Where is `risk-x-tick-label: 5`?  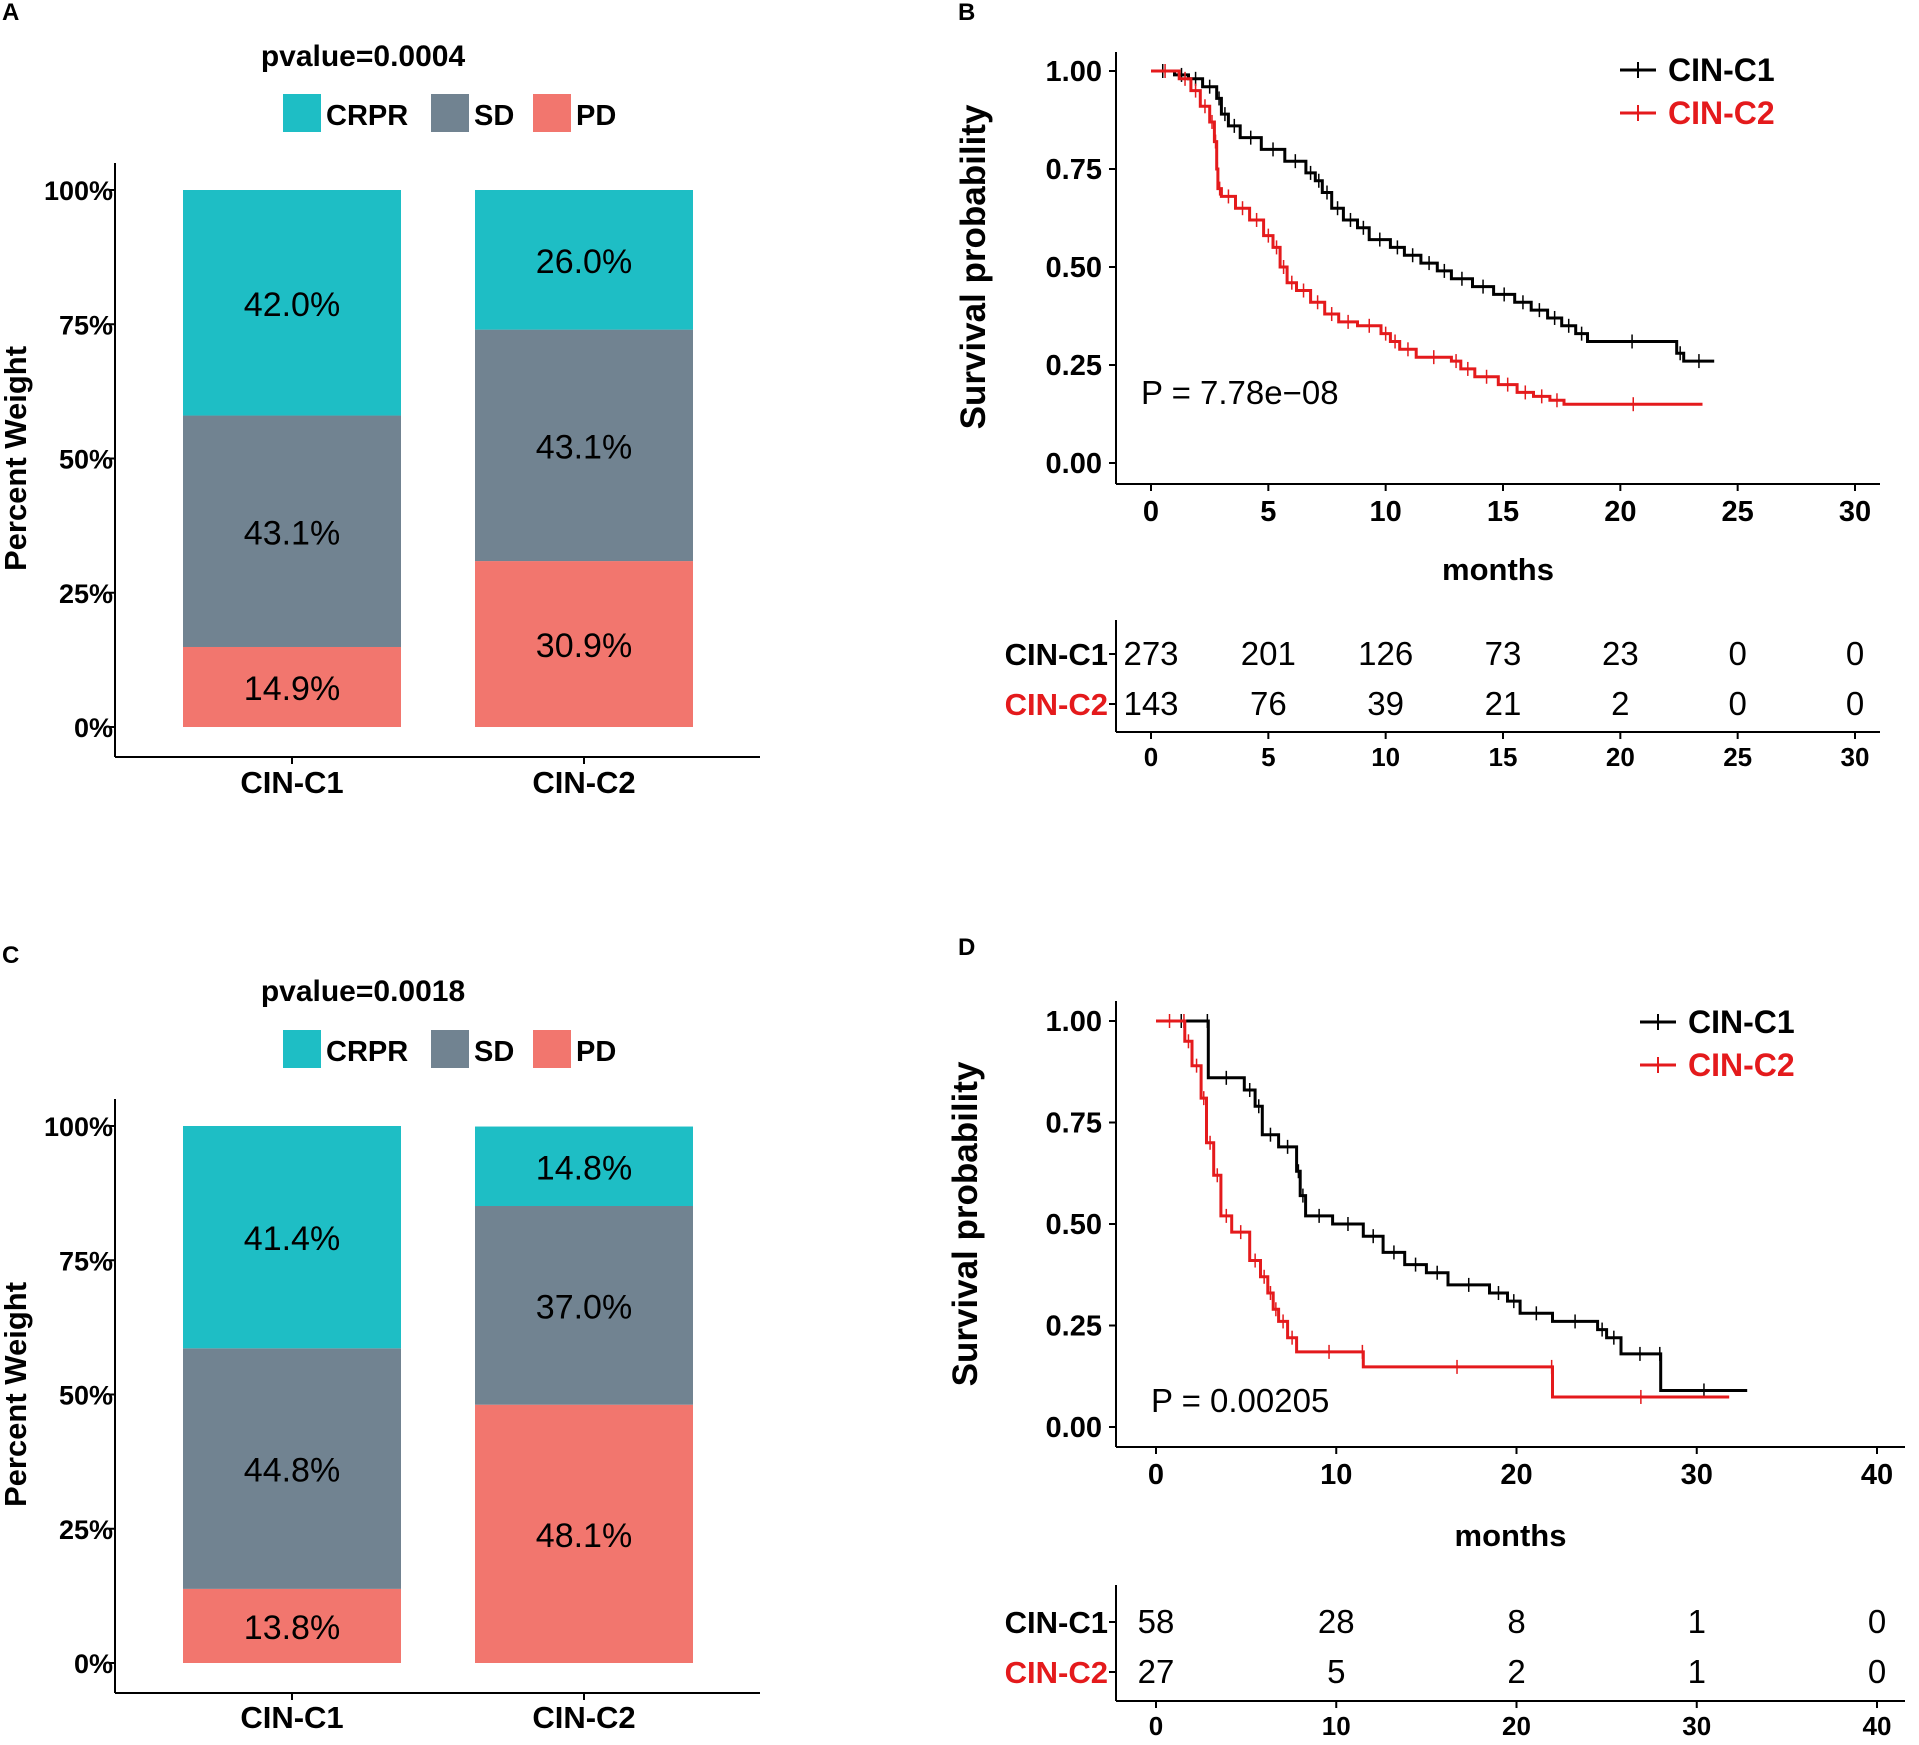 risk-x-tick-label: 5 is located at coordinates (1268, 757).